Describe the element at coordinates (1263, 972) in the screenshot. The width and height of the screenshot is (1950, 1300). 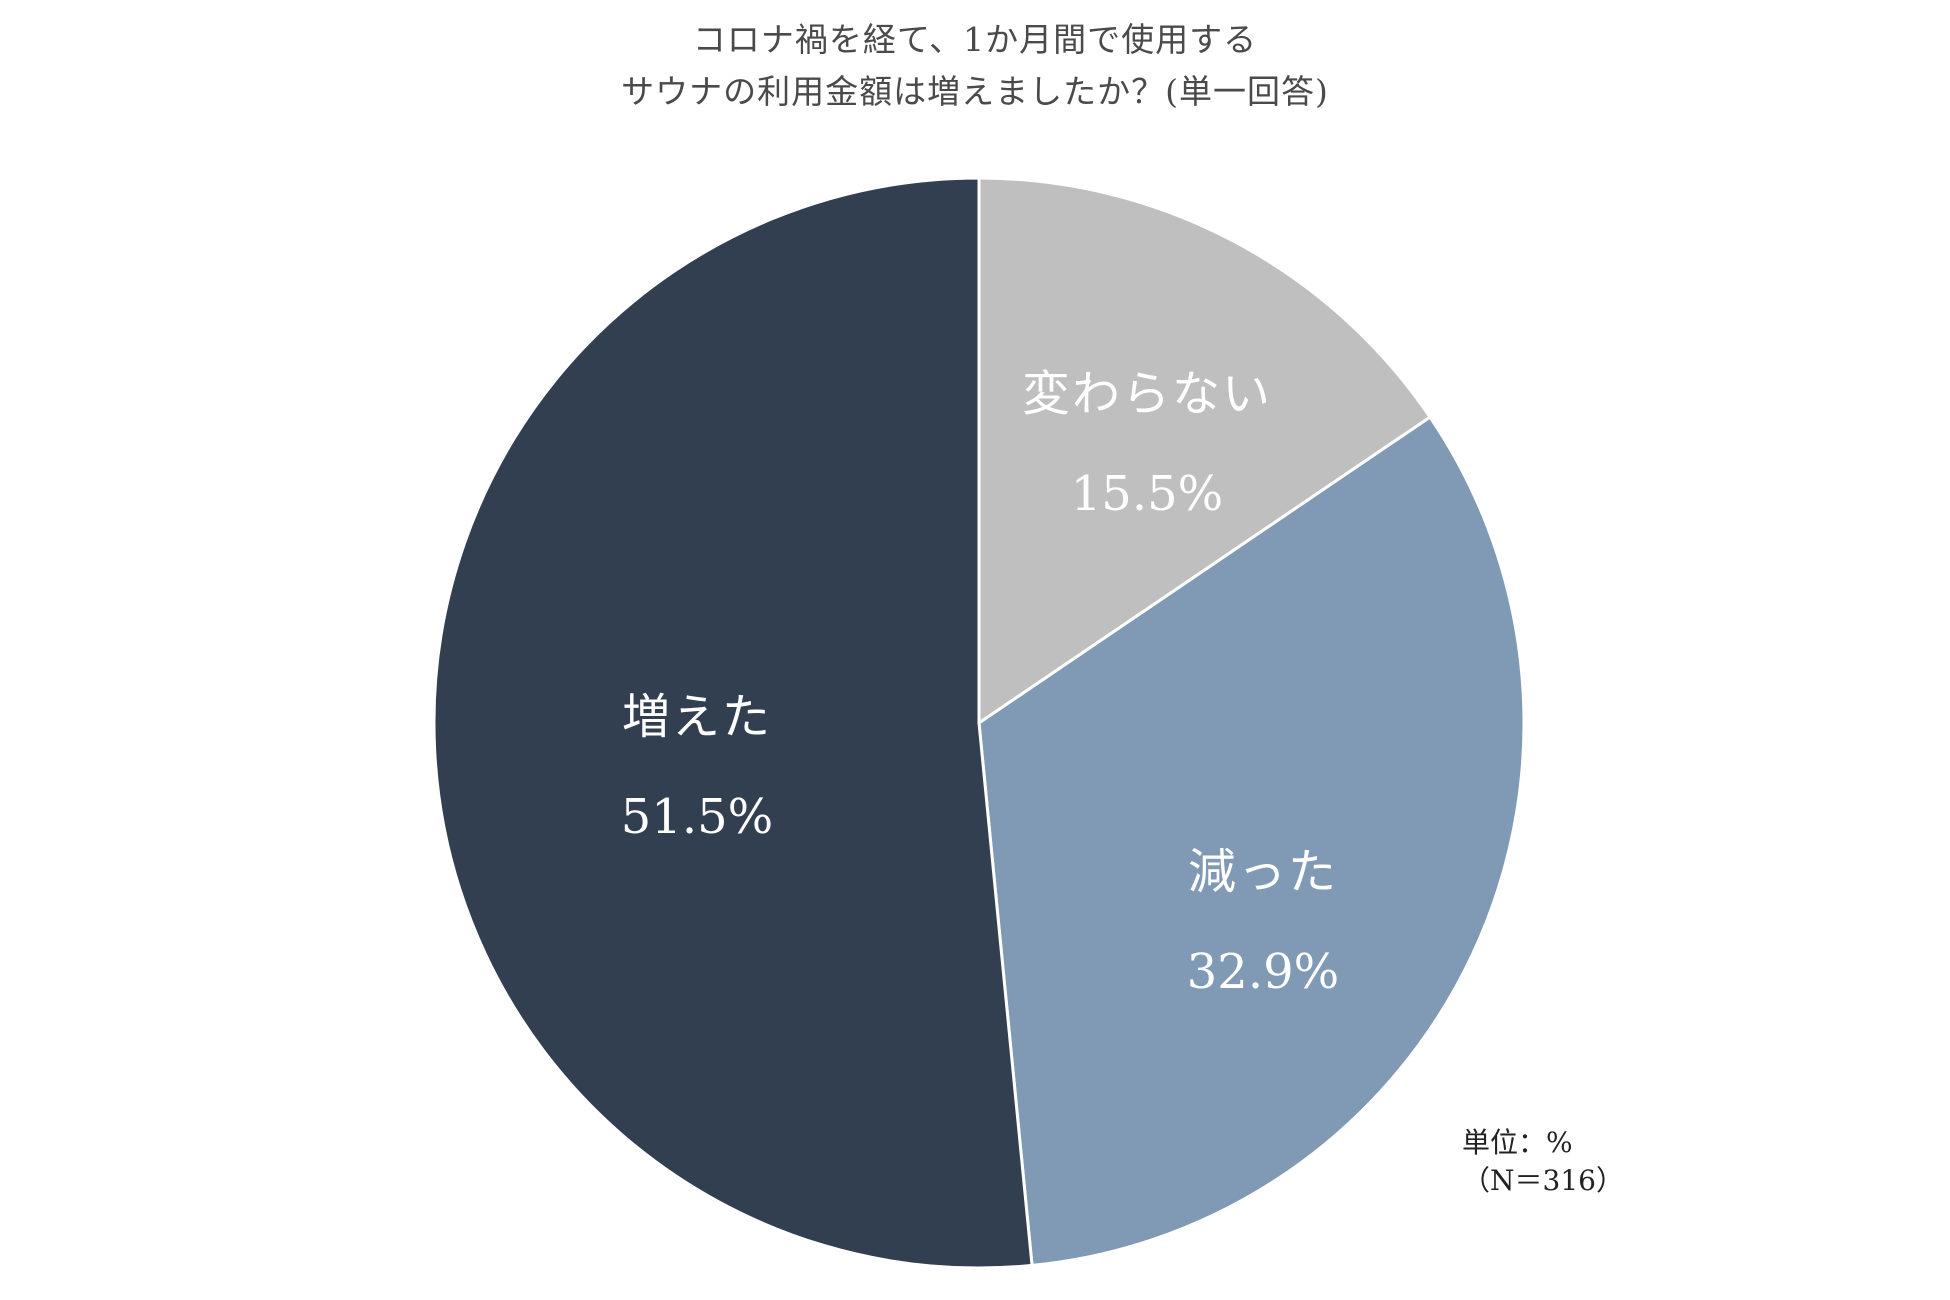
I see `slice-value-2: 32.9%` at that location.